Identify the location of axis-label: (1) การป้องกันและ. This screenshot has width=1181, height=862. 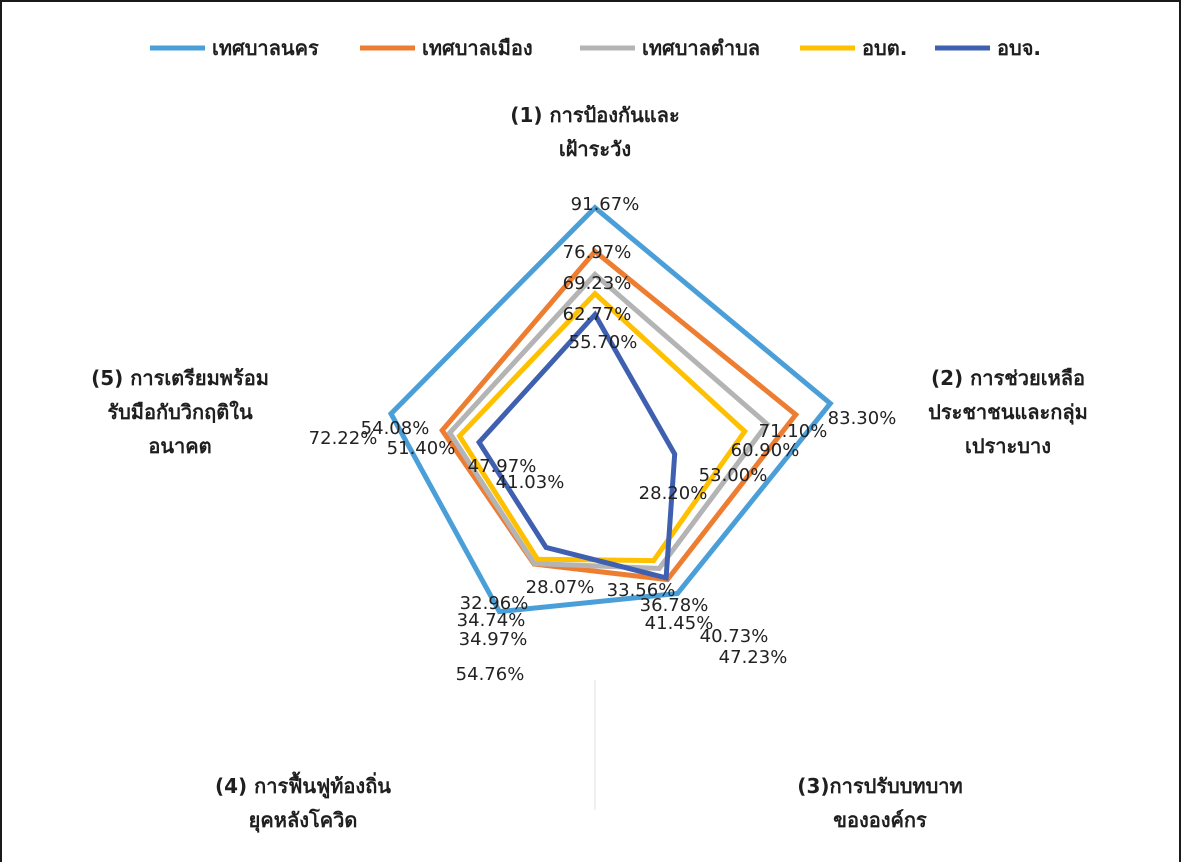
(594, 115).